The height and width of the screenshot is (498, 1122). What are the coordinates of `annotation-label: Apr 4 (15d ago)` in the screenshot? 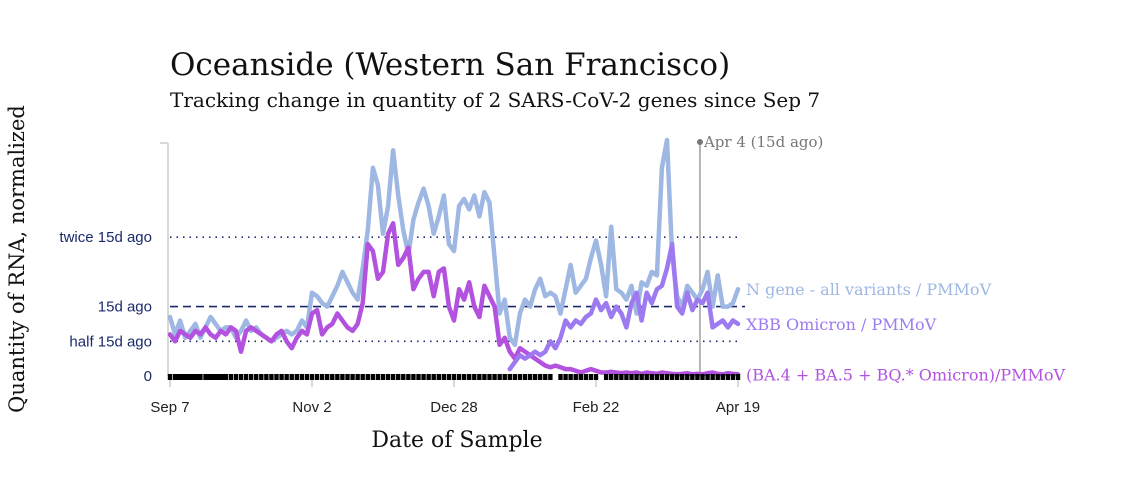 It's located at (763, 142).